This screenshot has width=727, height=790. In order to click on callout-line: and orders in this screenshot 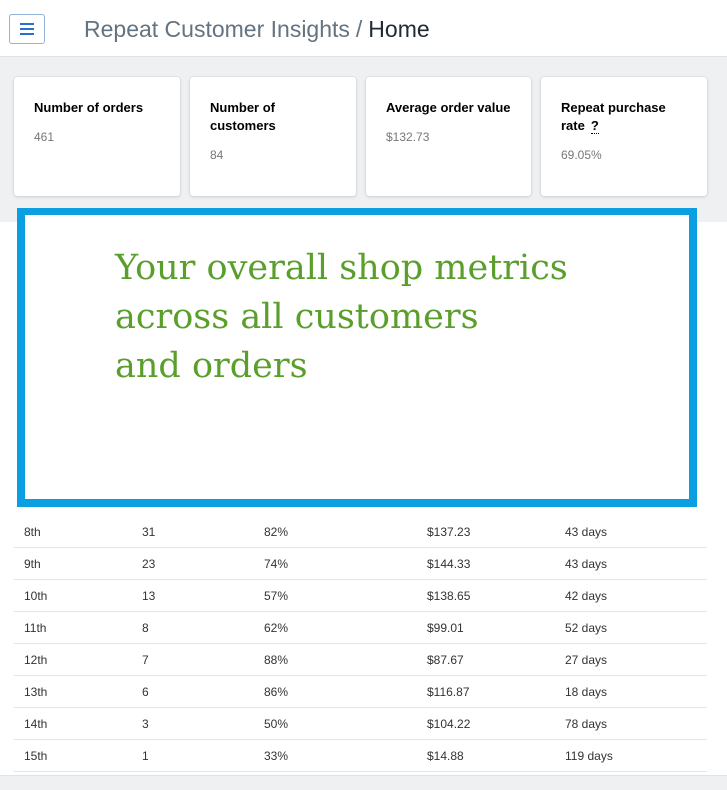, I will do `click(211, 366)`.